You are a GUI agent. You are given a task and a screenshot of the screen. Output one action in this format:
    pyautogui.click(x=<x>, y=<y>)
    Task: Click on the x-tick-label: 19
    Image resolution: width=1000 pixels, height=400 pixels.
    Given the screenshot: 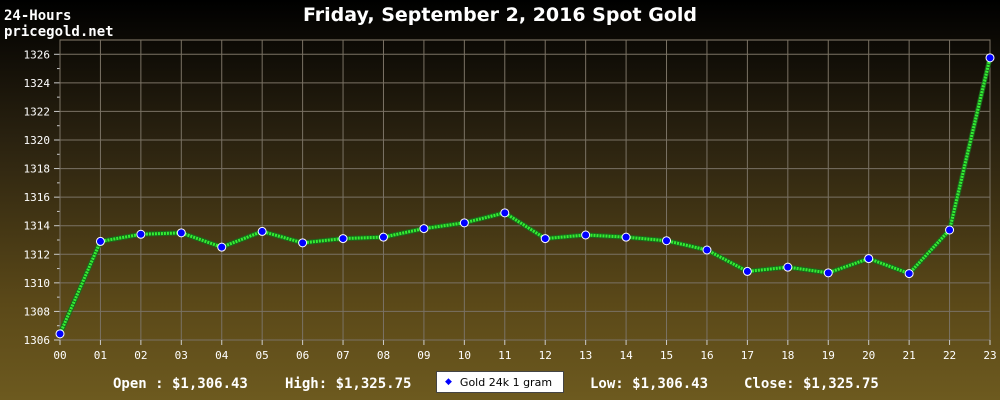 What is the action you would take?
    pyautogui.click(x=828, y=355)
    